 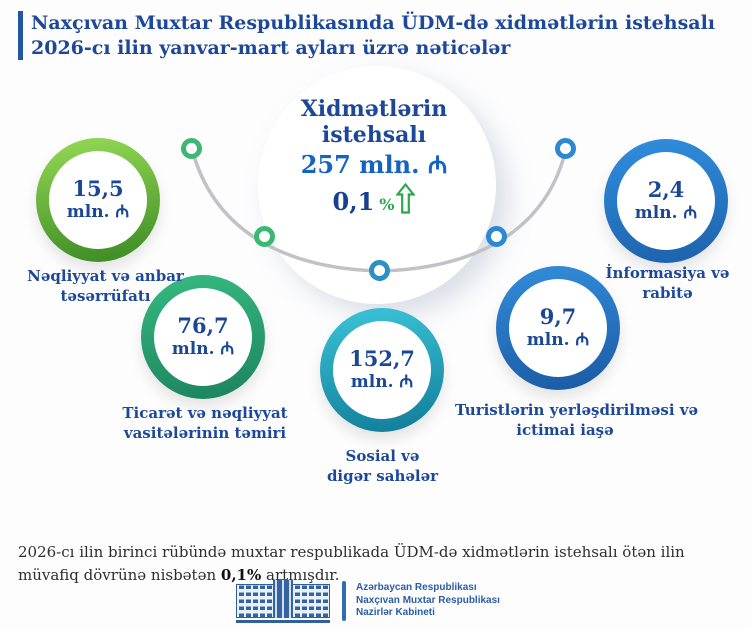 I want to click on arc-node-social, so click(x=379, y=270).